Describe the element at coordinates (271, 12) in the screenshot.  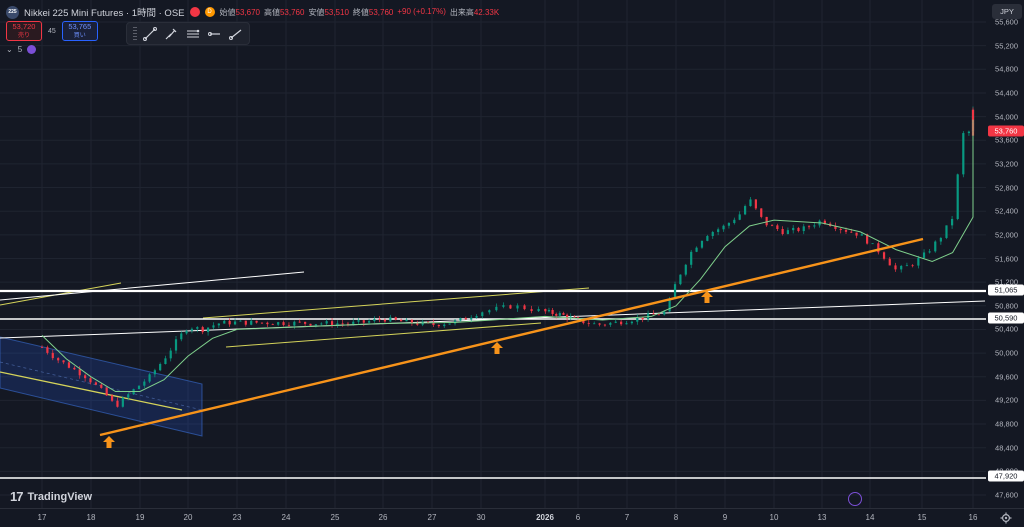
I see `ohlc-key: 高値` at that location.